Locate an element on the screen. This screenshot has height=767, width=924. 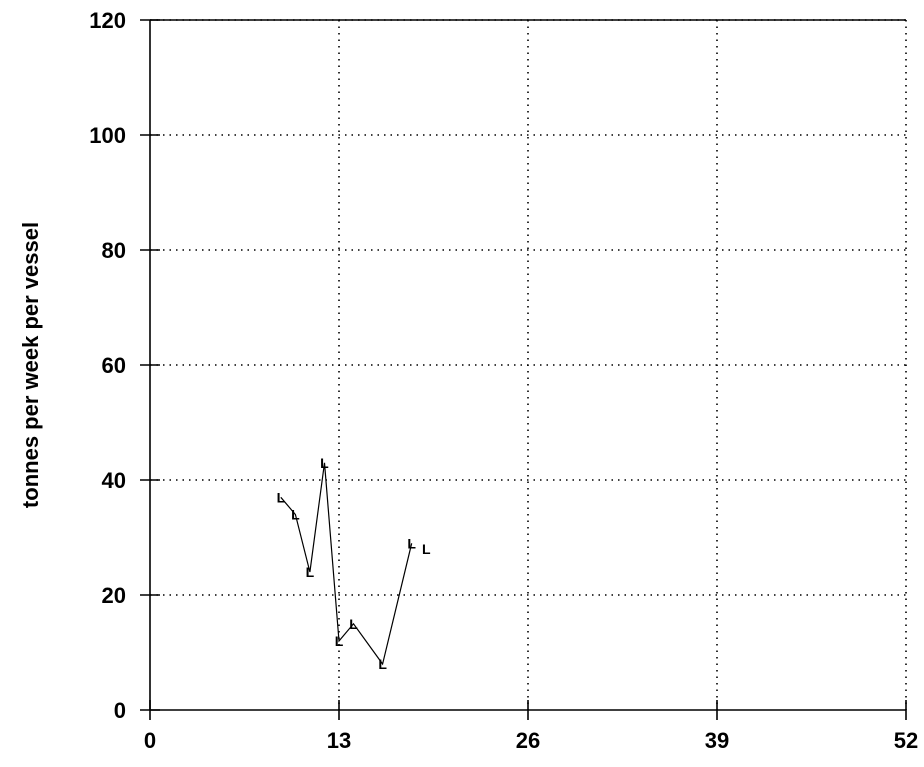
x-tick-label: 26 is located at coordinates (528, 740).